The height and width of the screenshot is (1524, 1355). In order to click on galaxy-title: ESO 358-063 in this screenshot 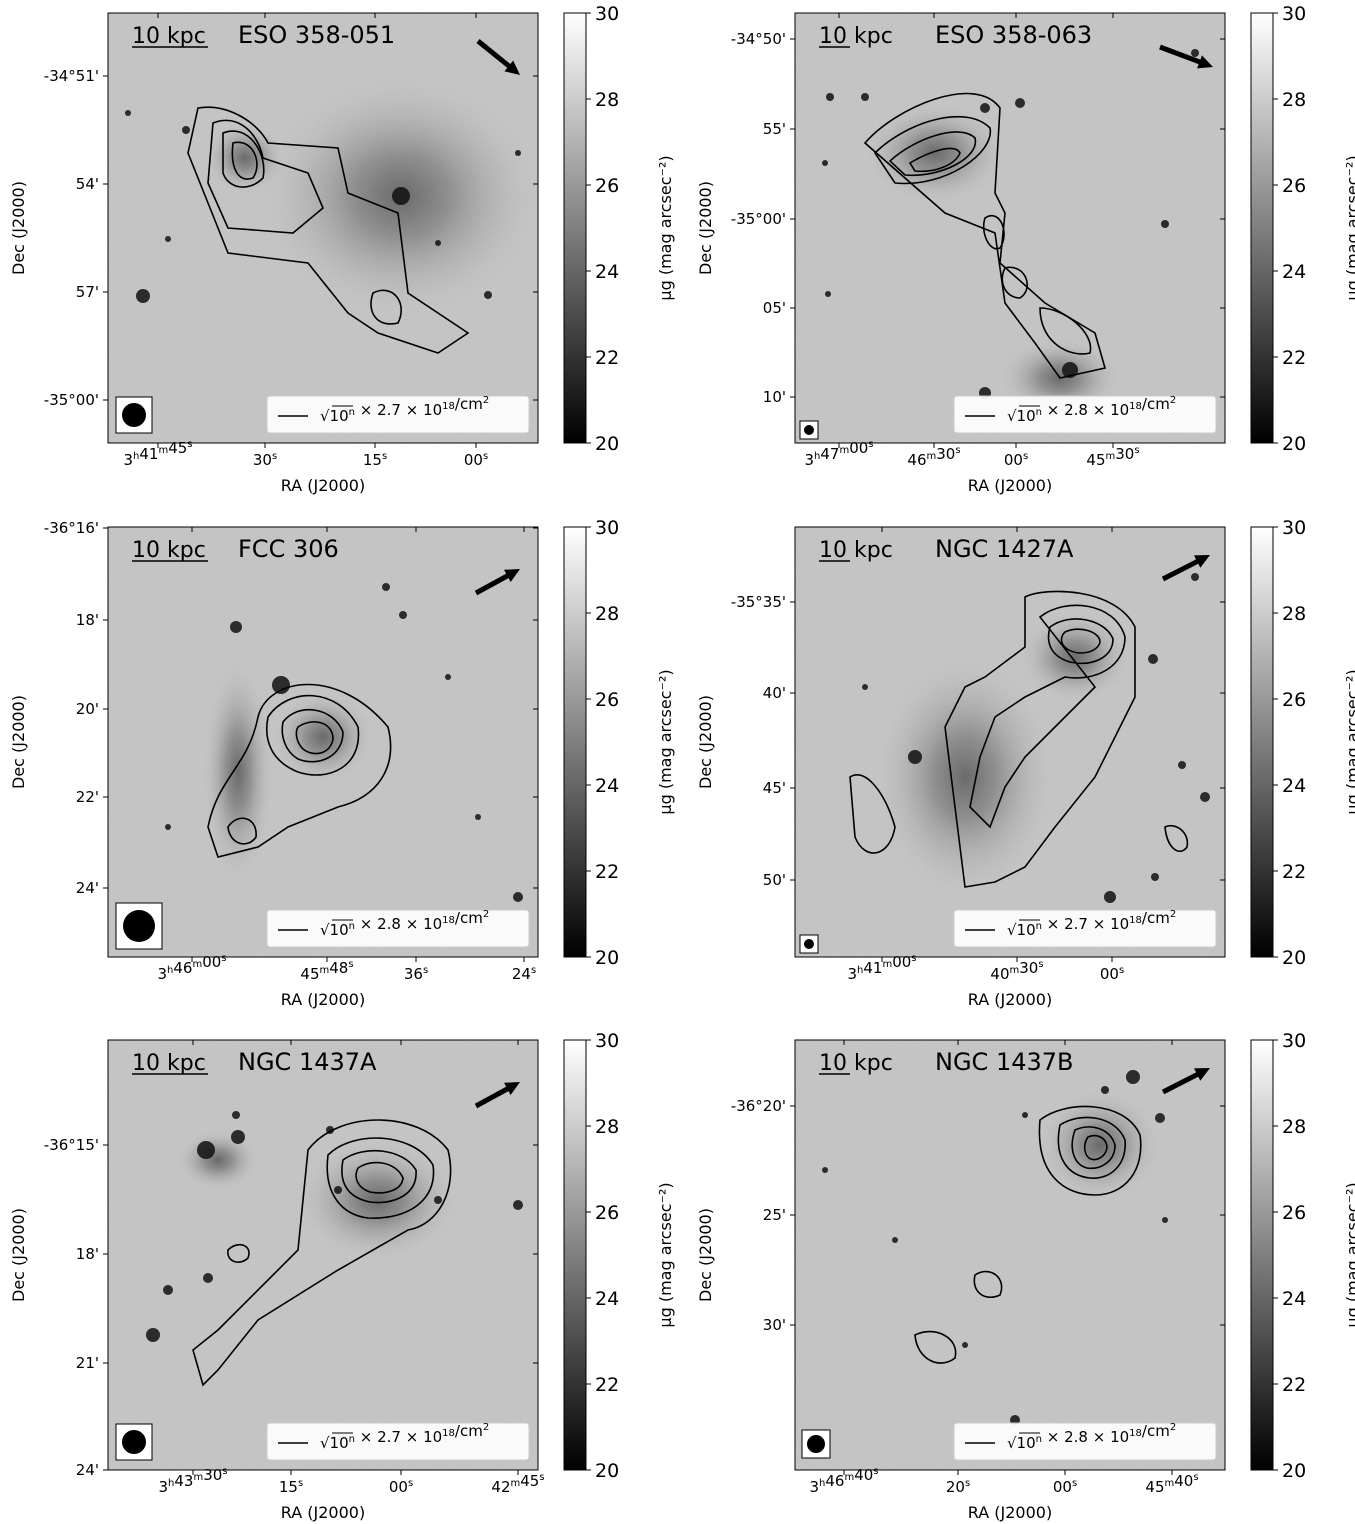, I will do `click(1013, 35)`.